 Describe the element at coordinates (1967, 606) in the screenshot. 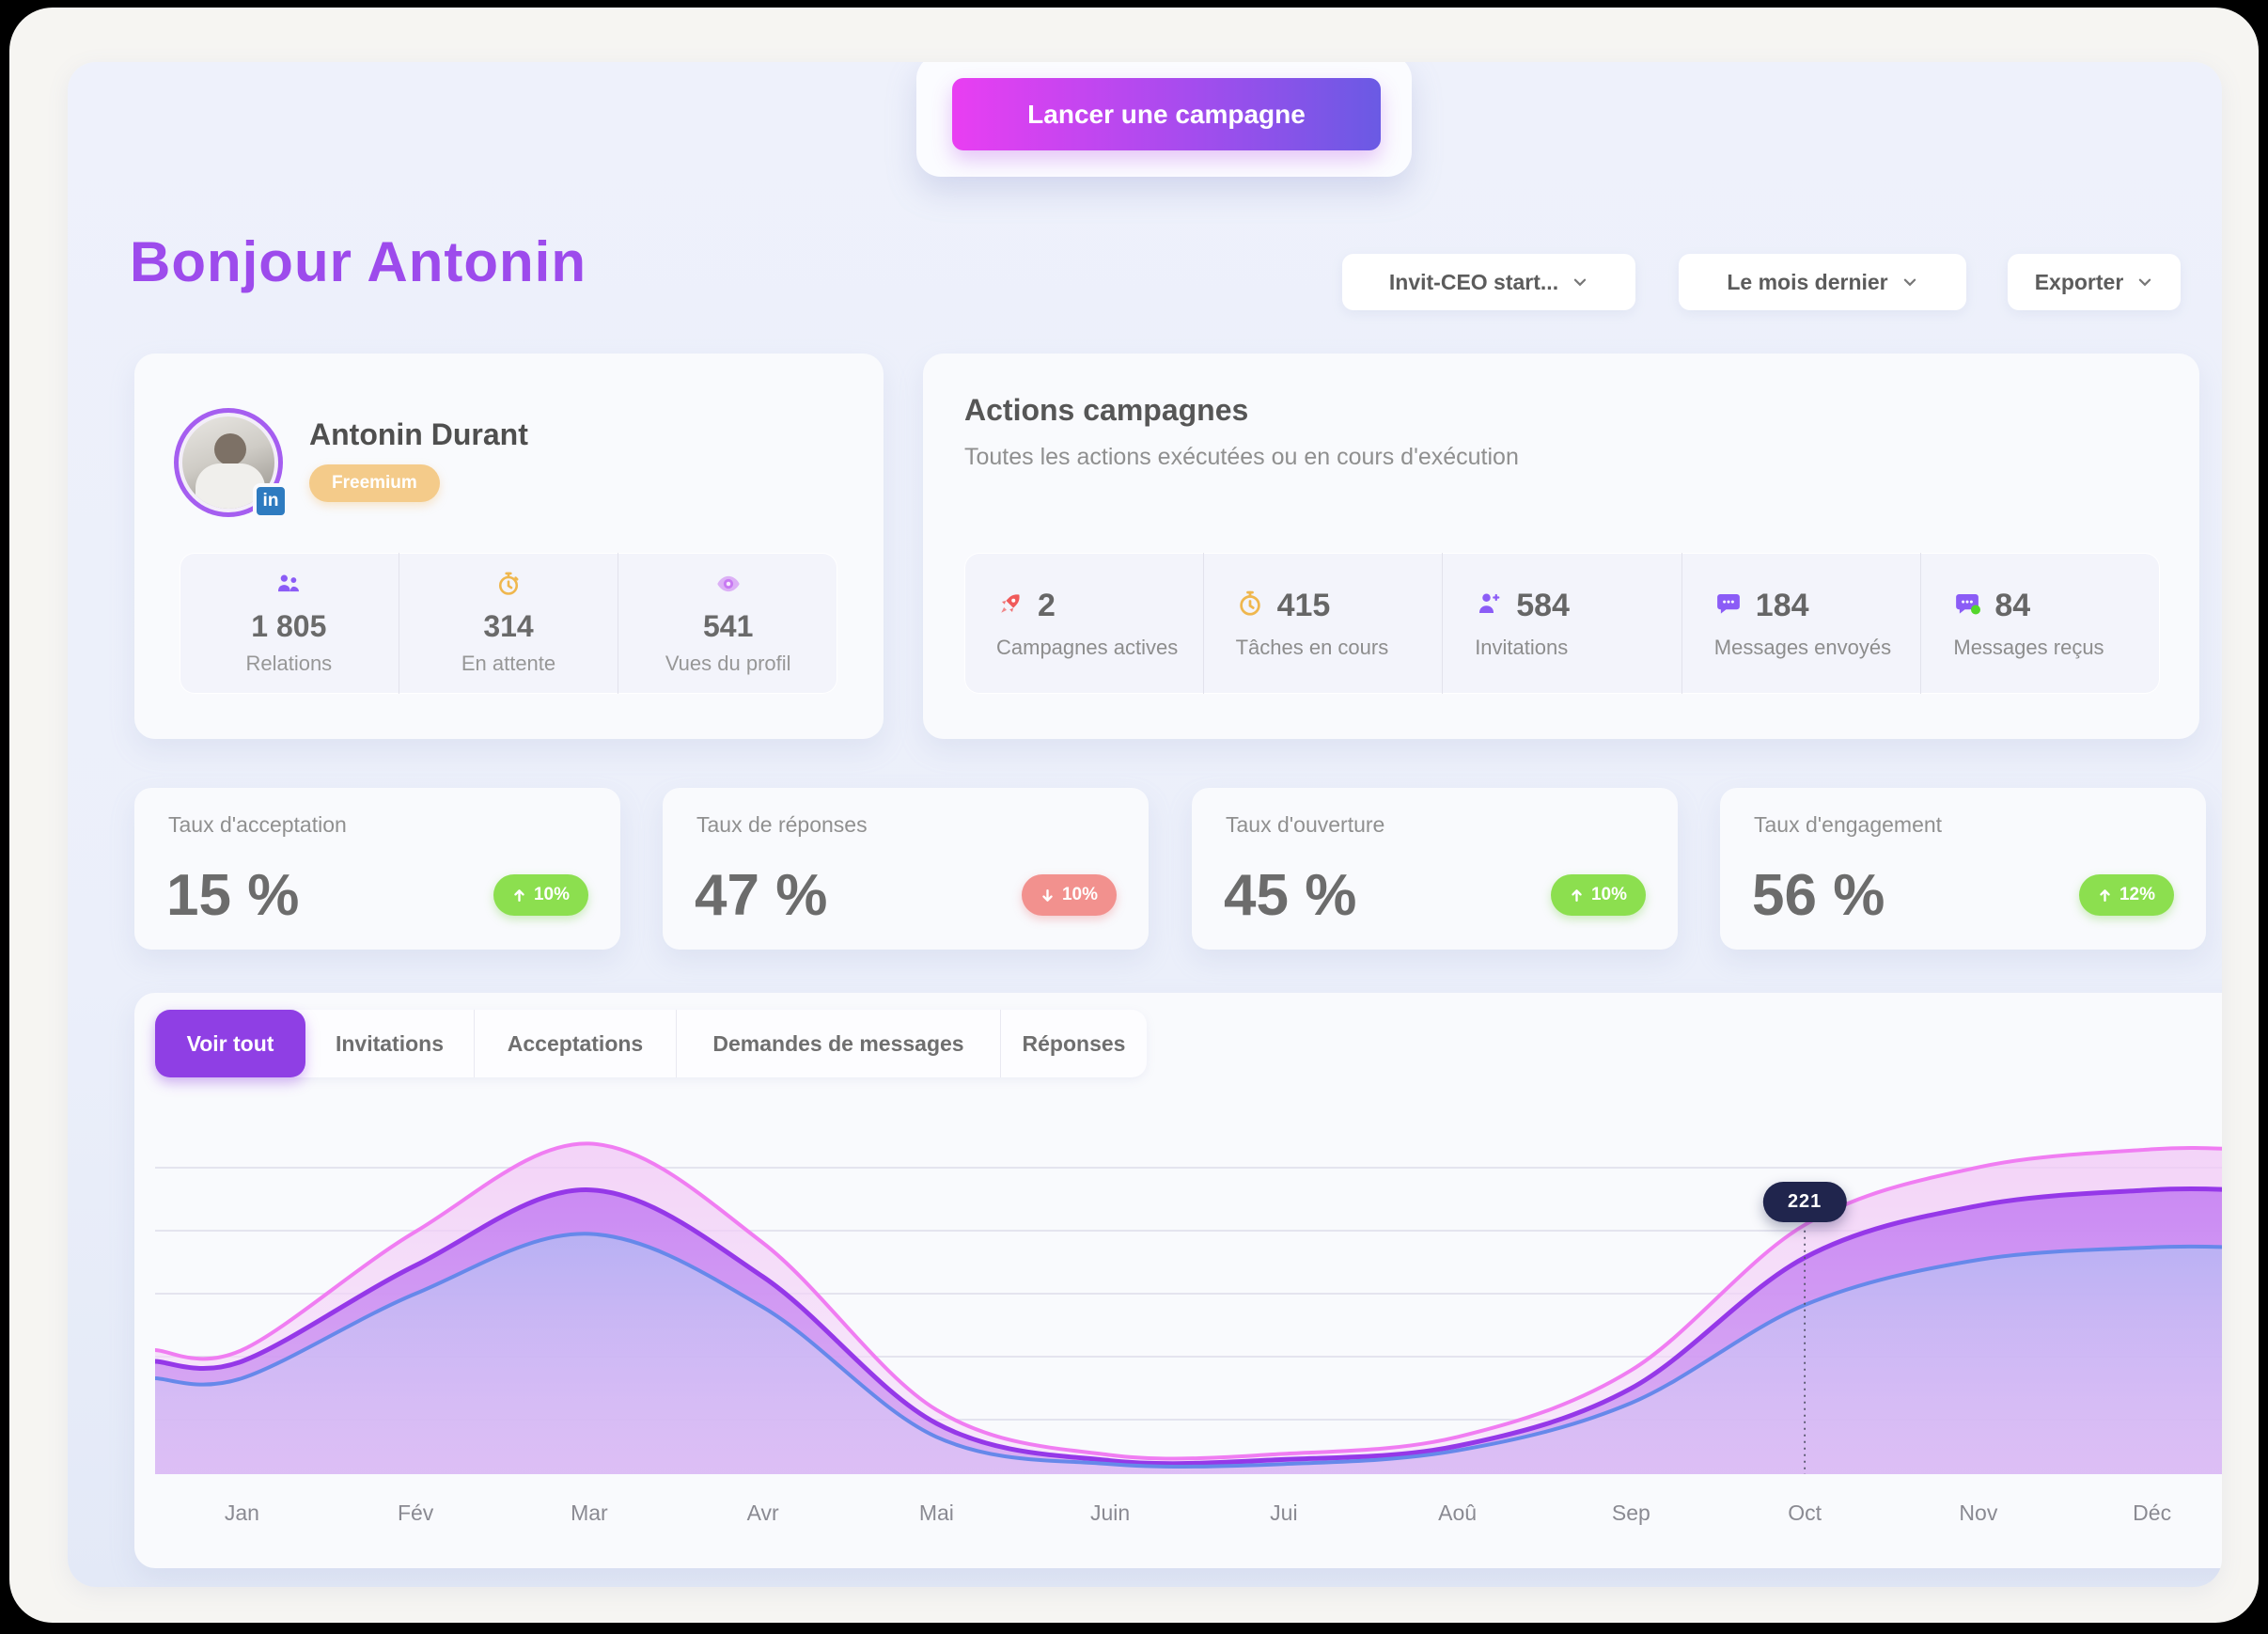

I see `chat-bubble-dot-icon` at that location.